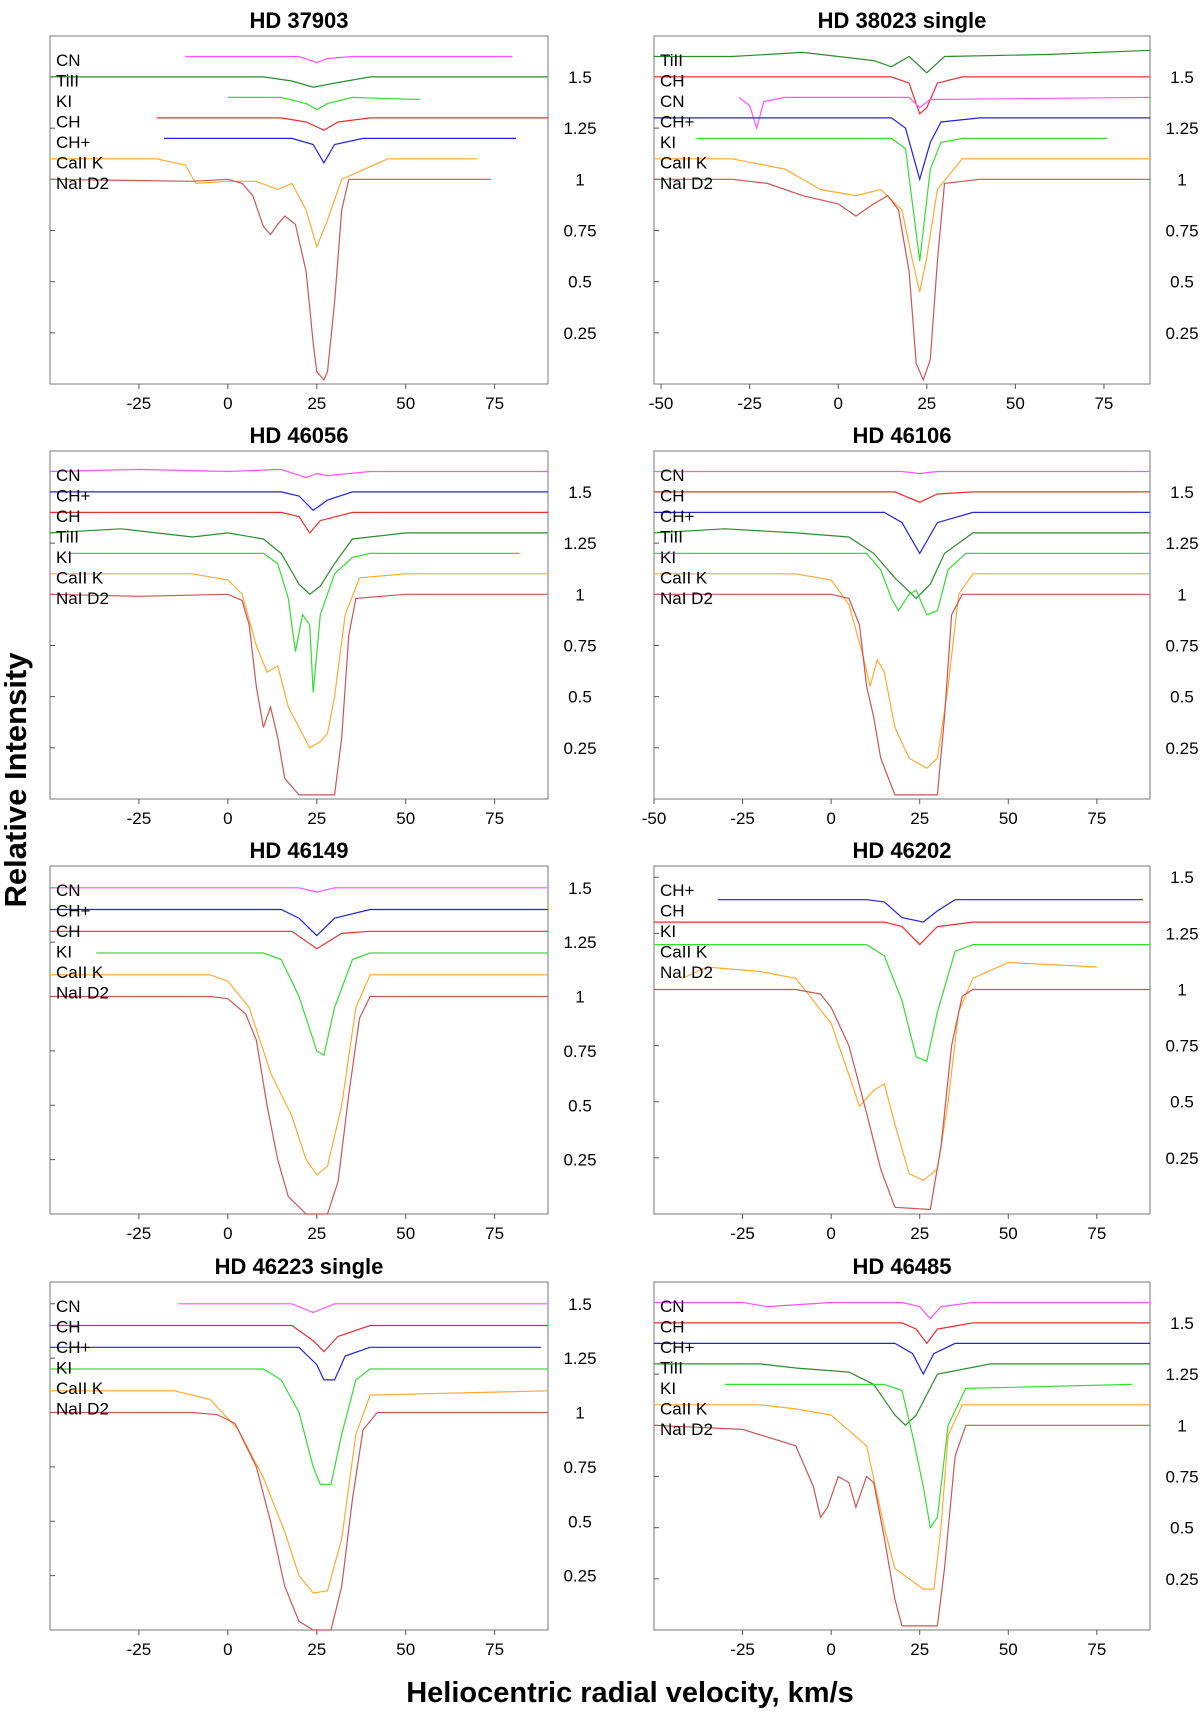  What do you see at coordinates (901, 1266) in the screenshot?
I see `panel-title: HD 46485` at bounding box center [901, 1266].